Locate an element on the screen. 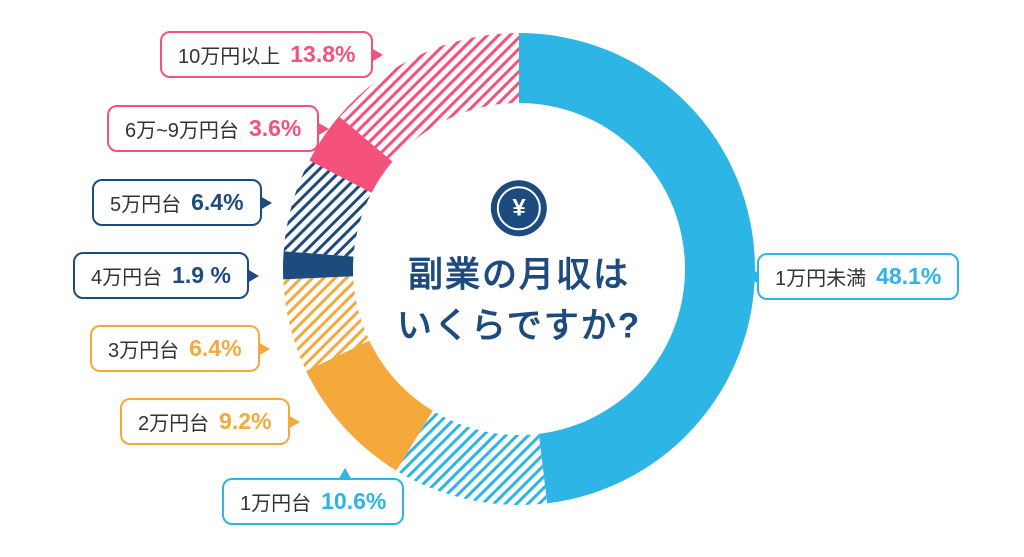  callout-bubble-4: 4万円台 1.9 % is located at coordinates (166, 275).